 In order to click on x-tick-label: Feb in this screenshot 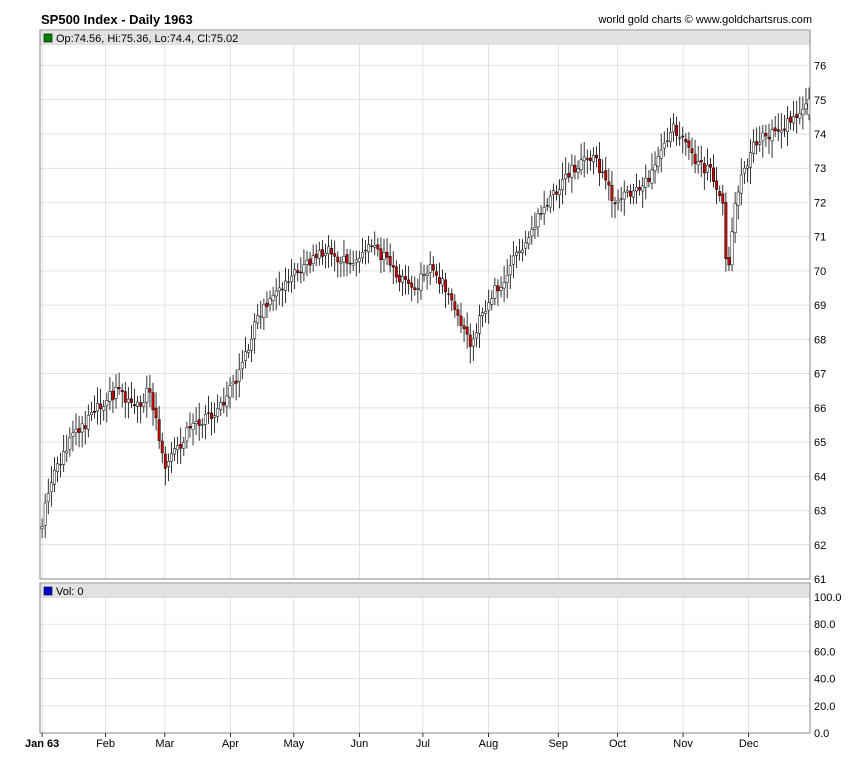, I will do `click(105, 744)`.